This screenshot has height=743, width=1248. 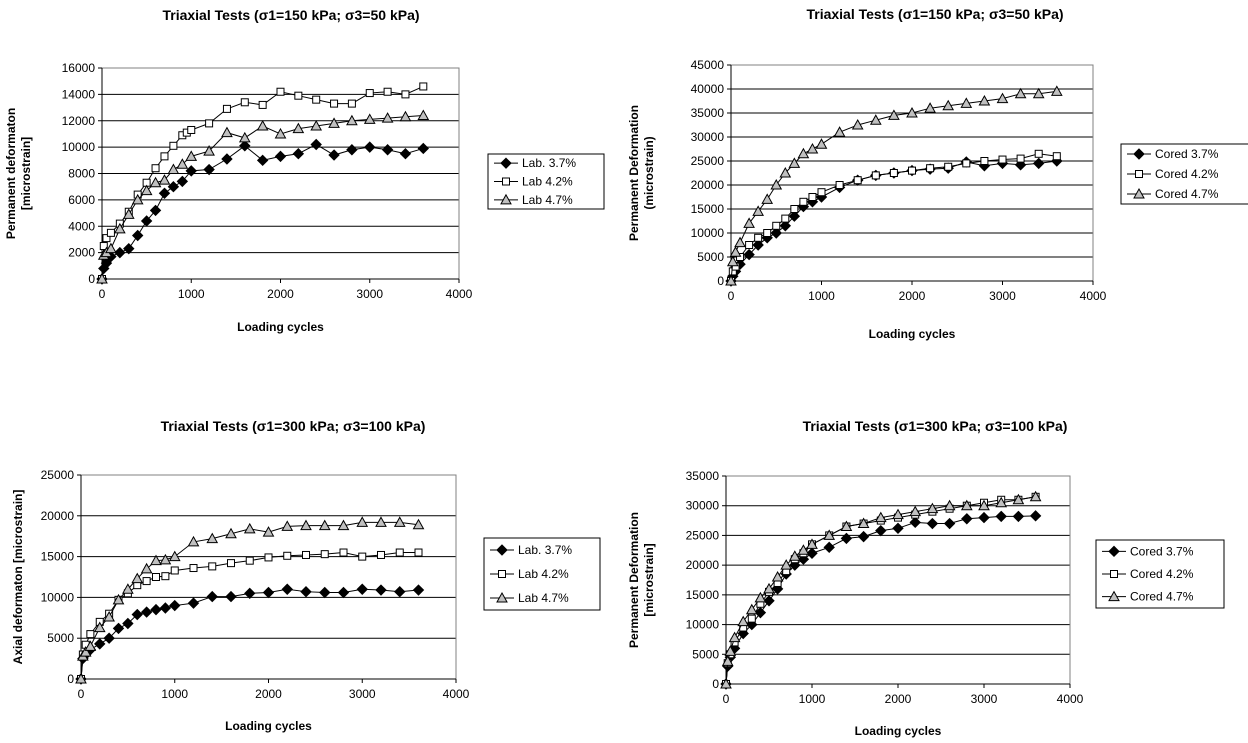 I want to click on y-tick-label: 16000, so click(x=79, y=68).